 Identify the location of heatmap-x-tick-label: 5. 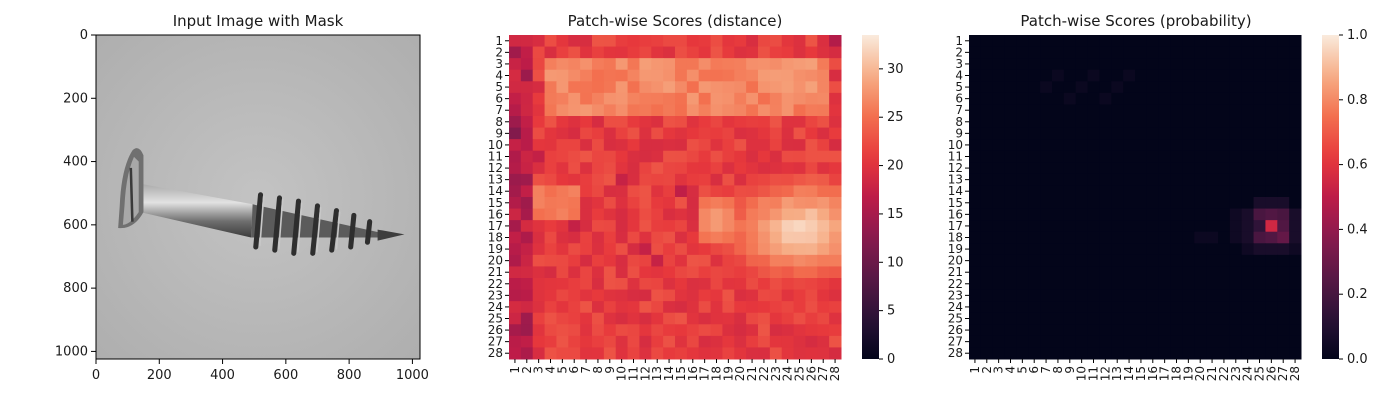
(1022, 370).